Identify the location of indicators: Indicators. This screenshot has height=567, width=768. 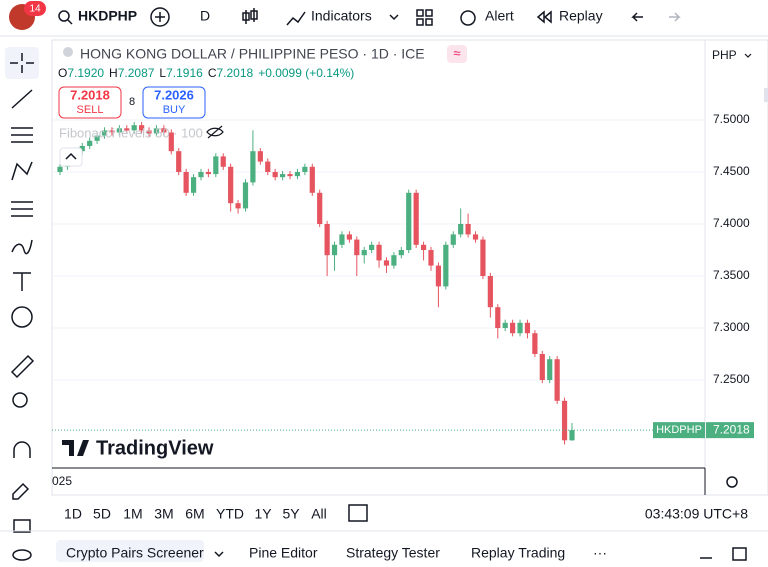
(341, 16).